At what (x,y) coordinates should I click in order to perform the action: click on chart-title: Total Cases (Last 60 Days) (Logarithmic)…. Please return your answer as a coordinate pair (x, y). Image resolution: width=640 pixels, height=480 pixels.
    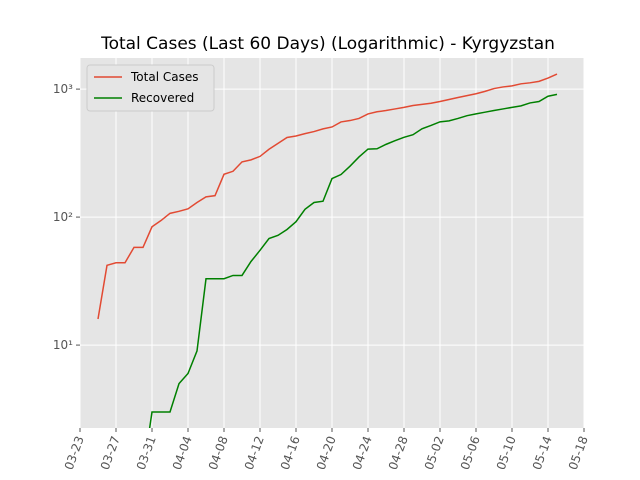
    Looking at the image, I should click on (327, 44).